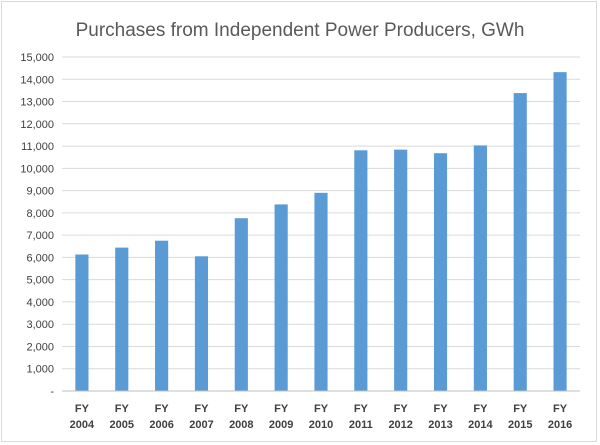  I want to click on y-tick-label: 9,000, so click(40, 192).